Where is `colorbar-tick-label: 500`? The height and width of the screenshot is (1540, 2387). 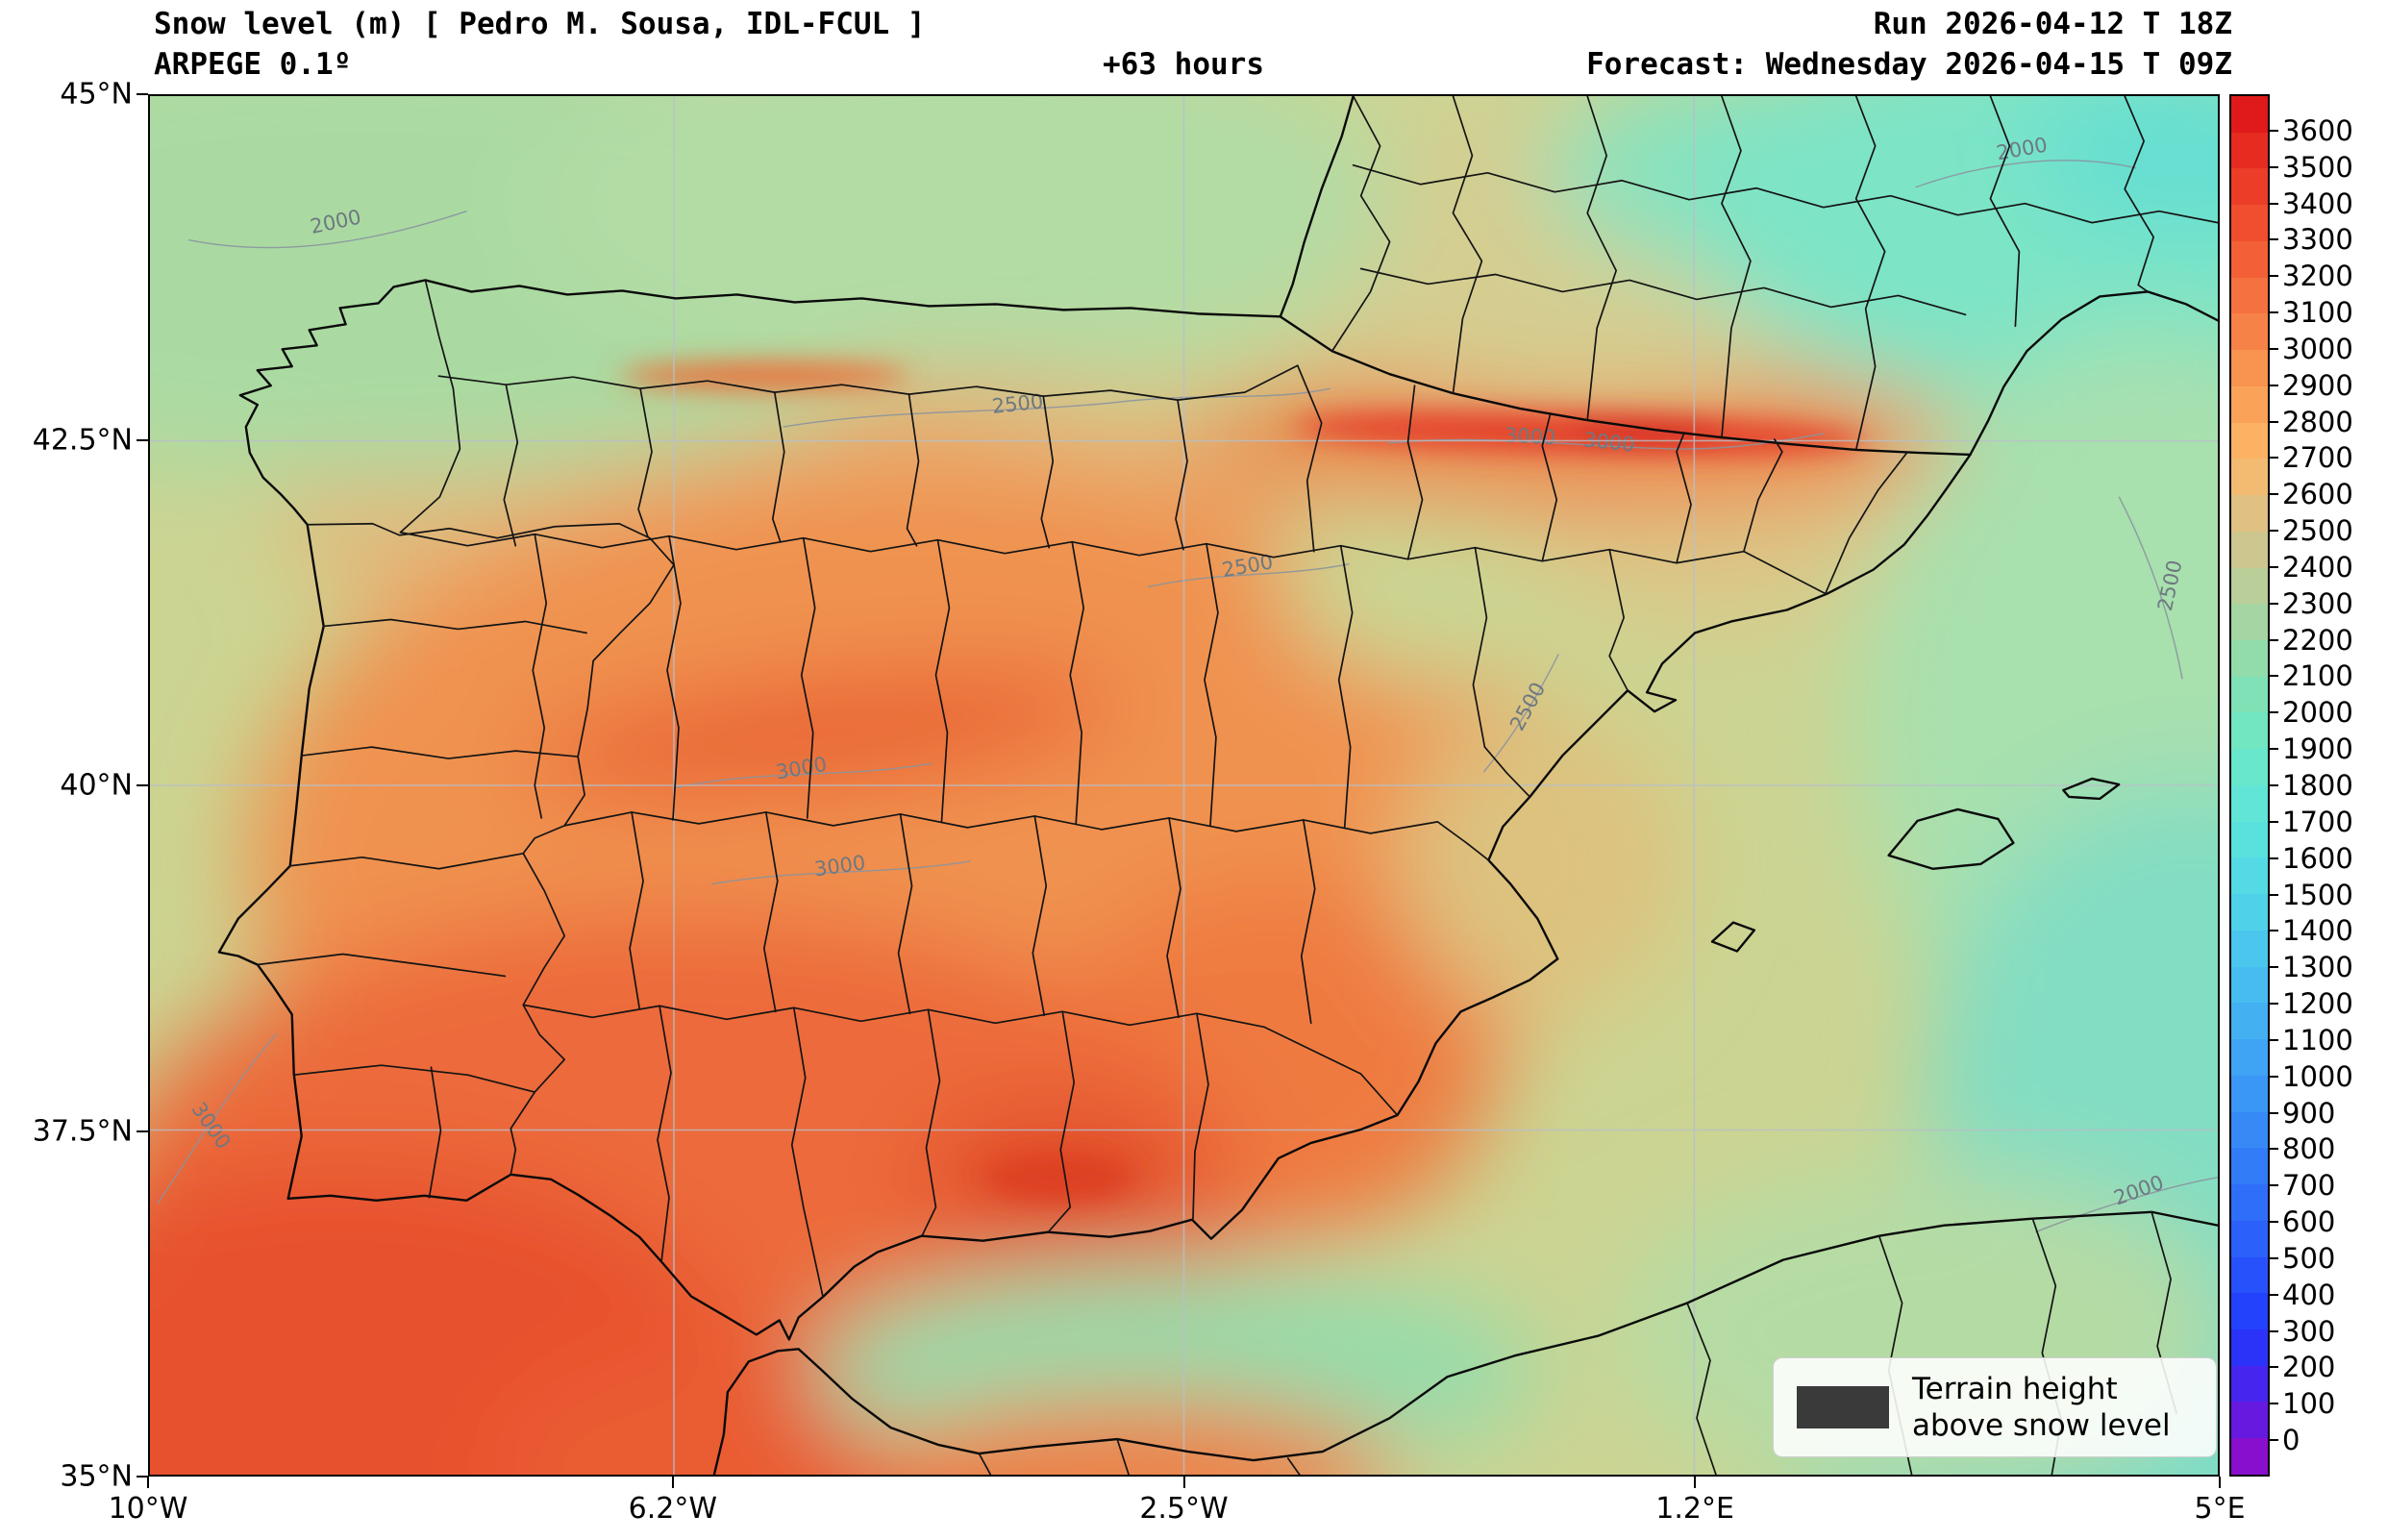
colorbar-tick-label: 500 is located at coordinates (2309, 1258).